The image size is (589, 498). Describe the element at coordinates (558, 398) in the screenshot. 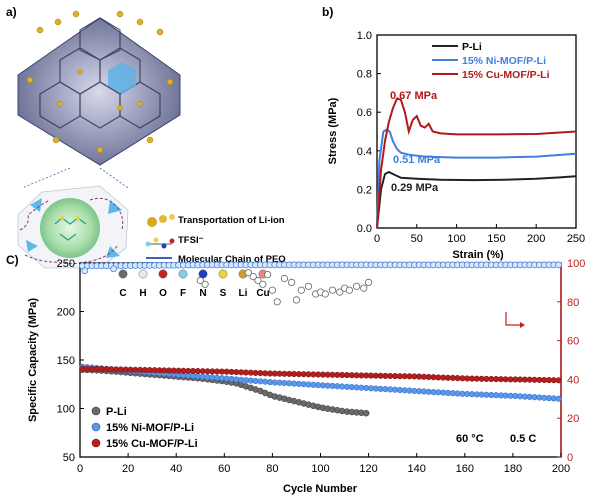

I see `series-point-15-ni-mof-p-li` at that location.